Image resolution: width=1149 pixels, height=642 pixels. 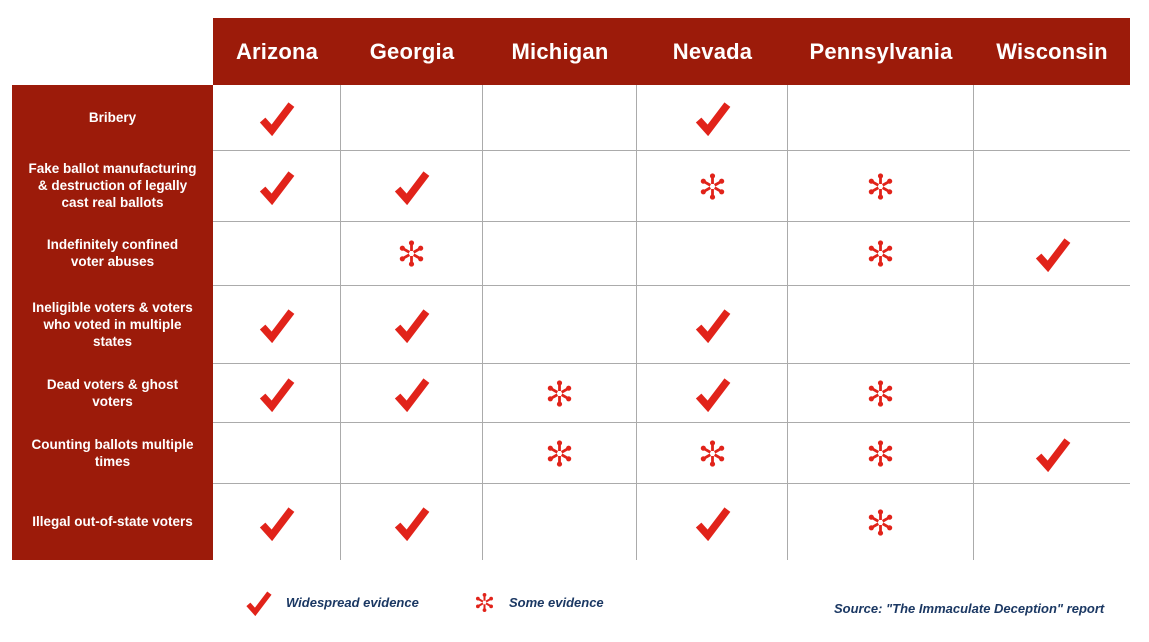 I want to click on cell-michigan-r5, so click(x=560, y=392).